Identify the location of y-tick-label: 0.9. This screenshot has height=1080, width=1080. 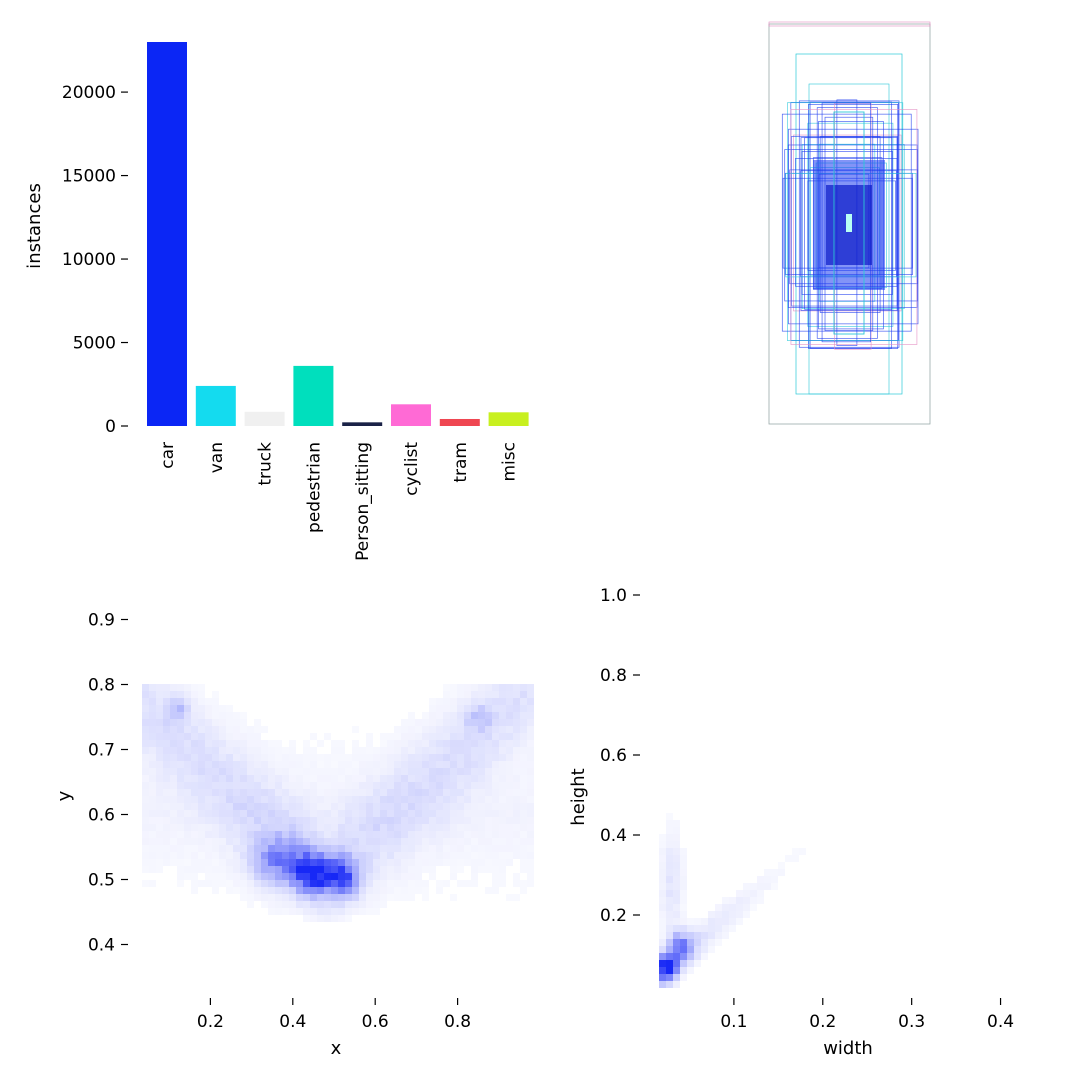
(101, 621).